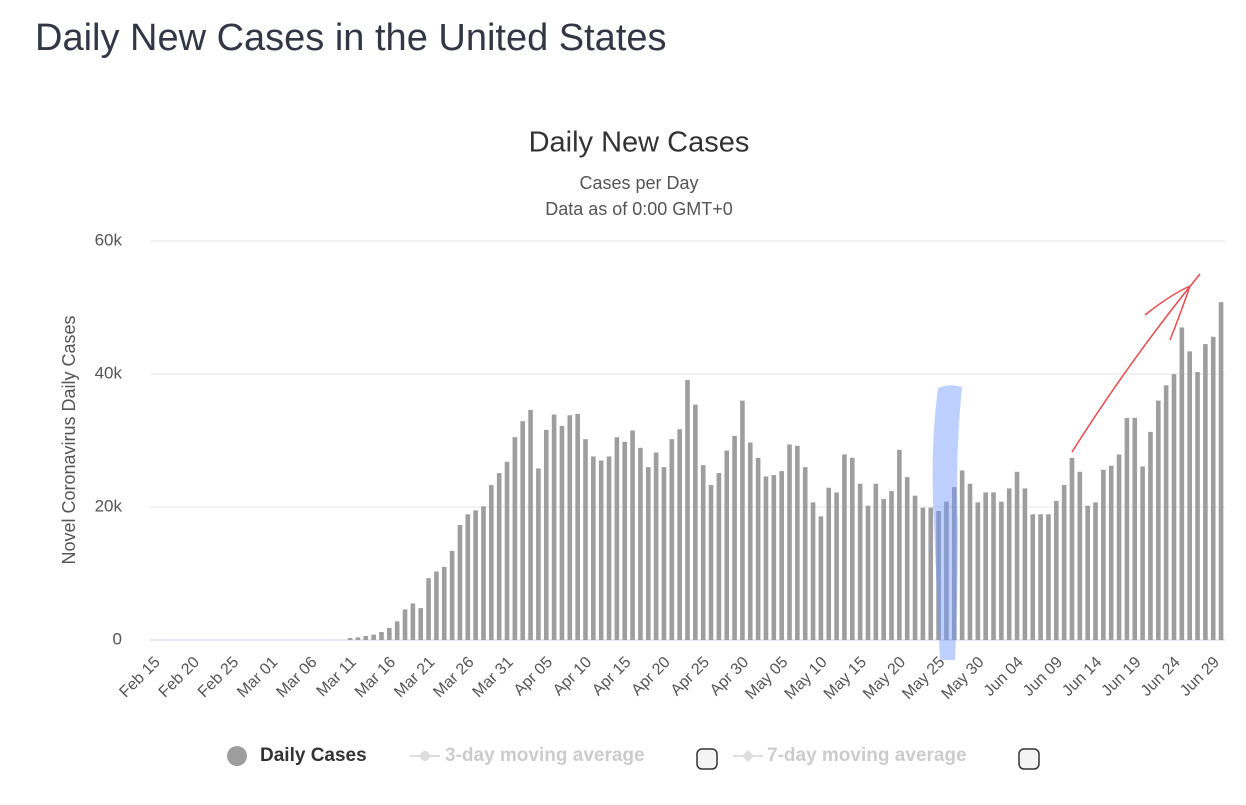 The image size is (1246, 805). I want to click on legend-label: Daily Cases, so click(313, 755).